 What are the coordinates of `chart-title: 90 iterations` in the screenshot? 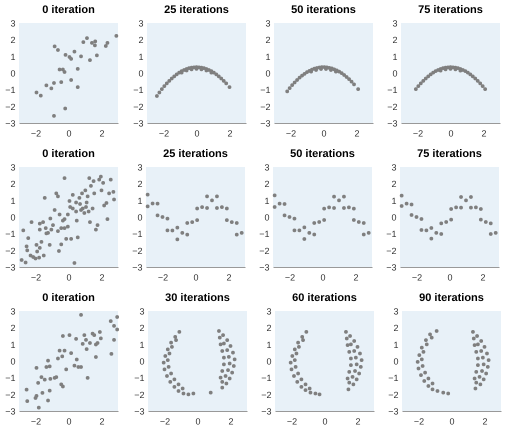 It's located at (451, 298).